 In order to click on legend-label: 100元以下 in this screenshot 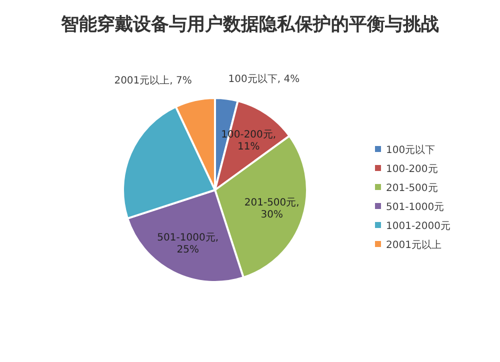, I will do `click(411, 150)`.